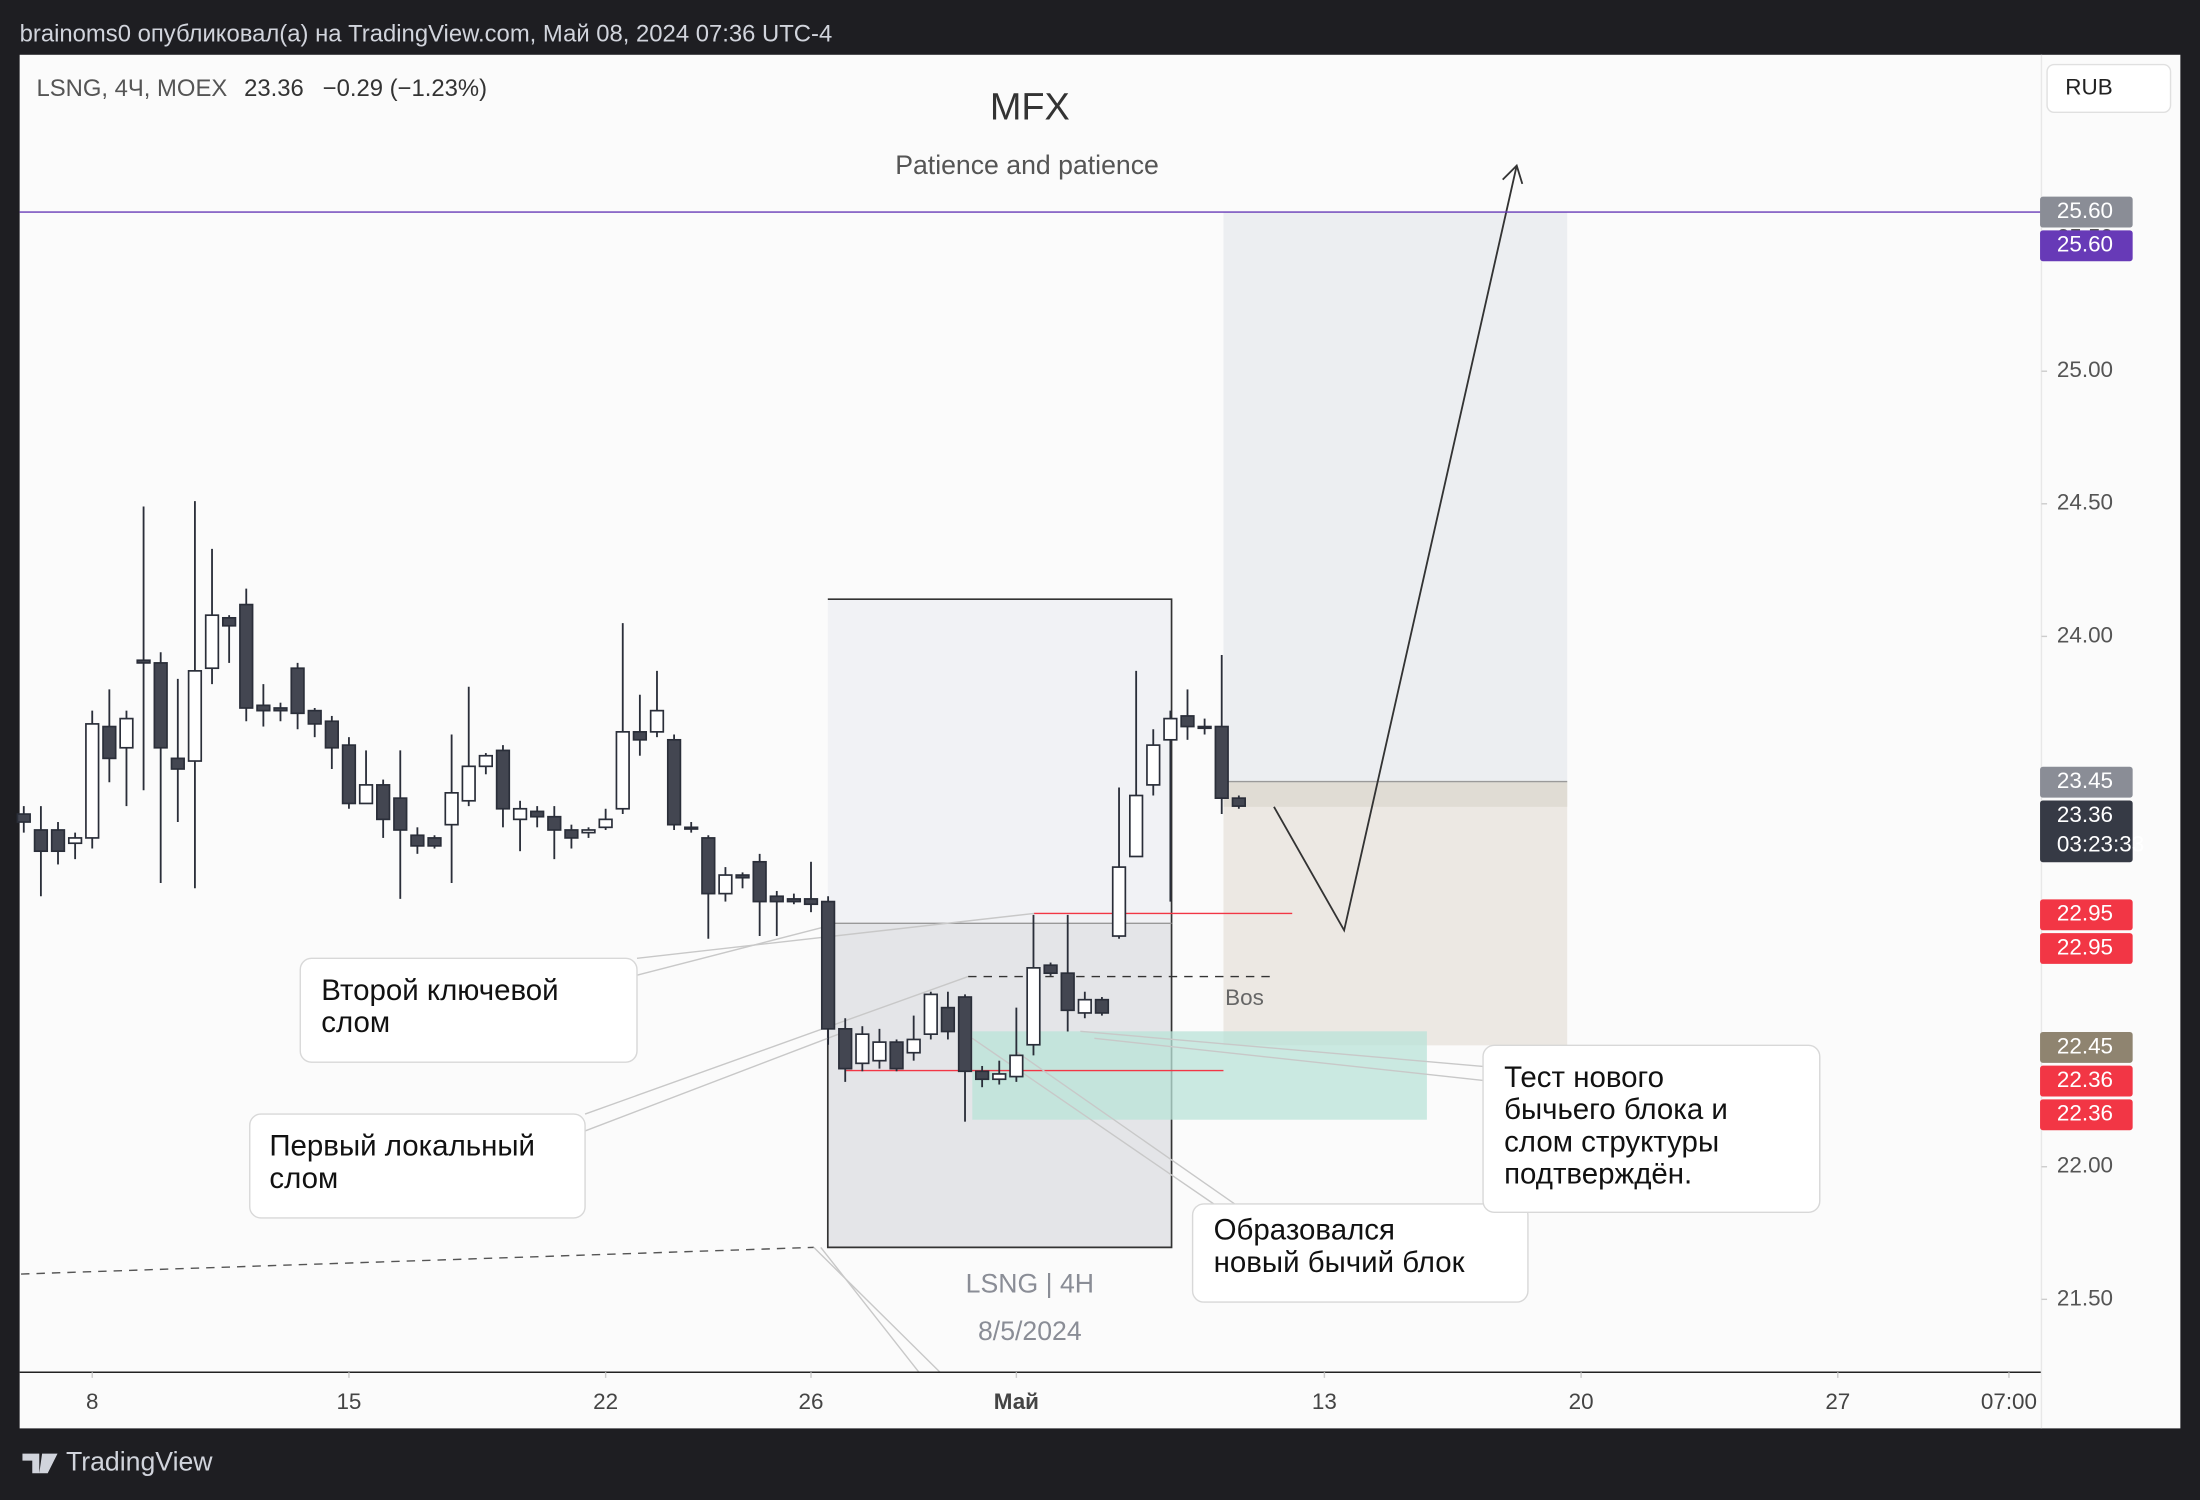  I want to click on arrow-head, so click(1513, 174).